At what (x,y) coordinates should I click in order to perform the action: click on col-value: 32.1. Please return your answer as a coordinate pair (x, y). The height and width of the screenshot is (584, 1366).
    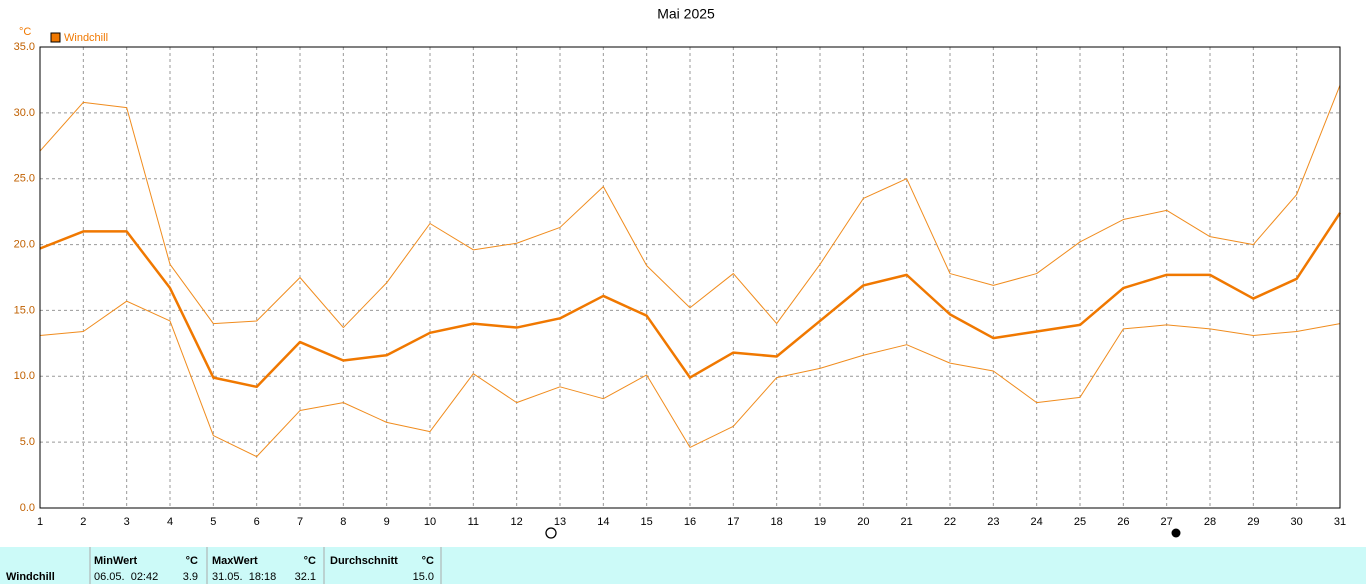
    Looking at the image, I should click on (305, 577).